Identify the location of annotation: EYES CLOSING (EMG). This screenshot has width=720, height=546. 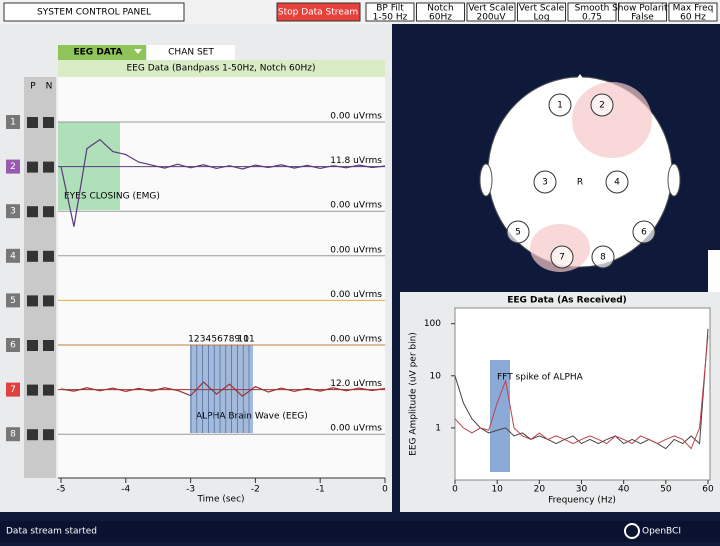
(112, 197).